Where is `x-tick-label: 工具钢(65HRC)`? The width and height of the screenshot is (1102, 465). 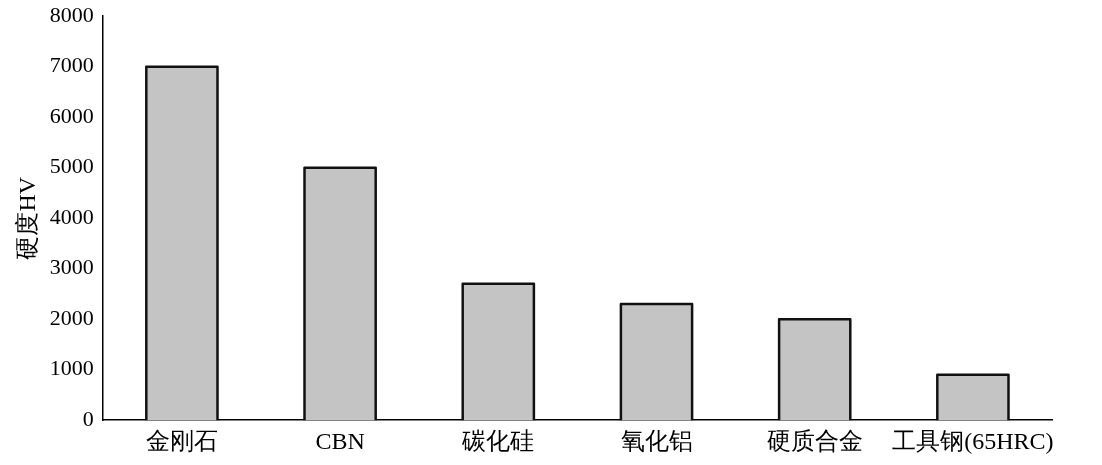 x-tick-label: 工具钢(65HRC) is located at coordinates (973, 440).